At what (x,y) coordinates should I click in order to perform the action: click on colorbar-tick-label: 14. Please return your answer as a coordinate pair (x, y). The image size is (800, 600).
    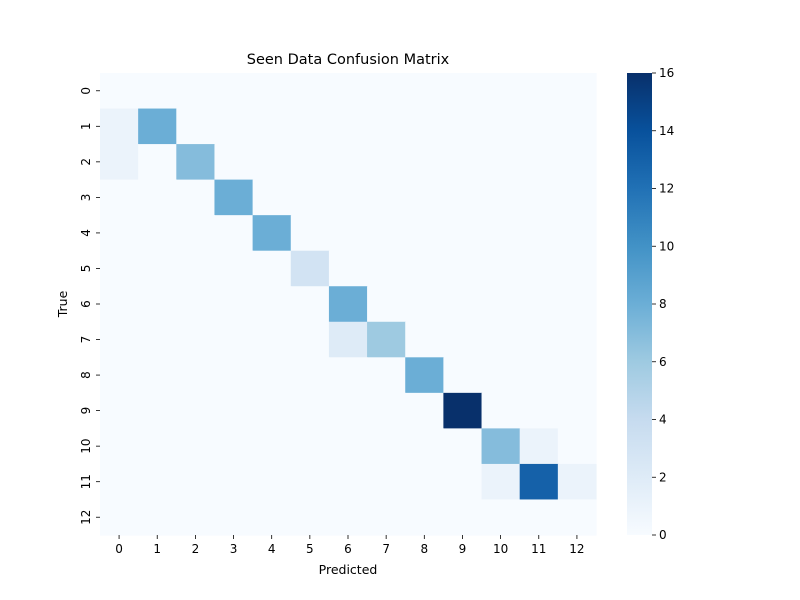
    Looking at the image, I should click on (666, 131).